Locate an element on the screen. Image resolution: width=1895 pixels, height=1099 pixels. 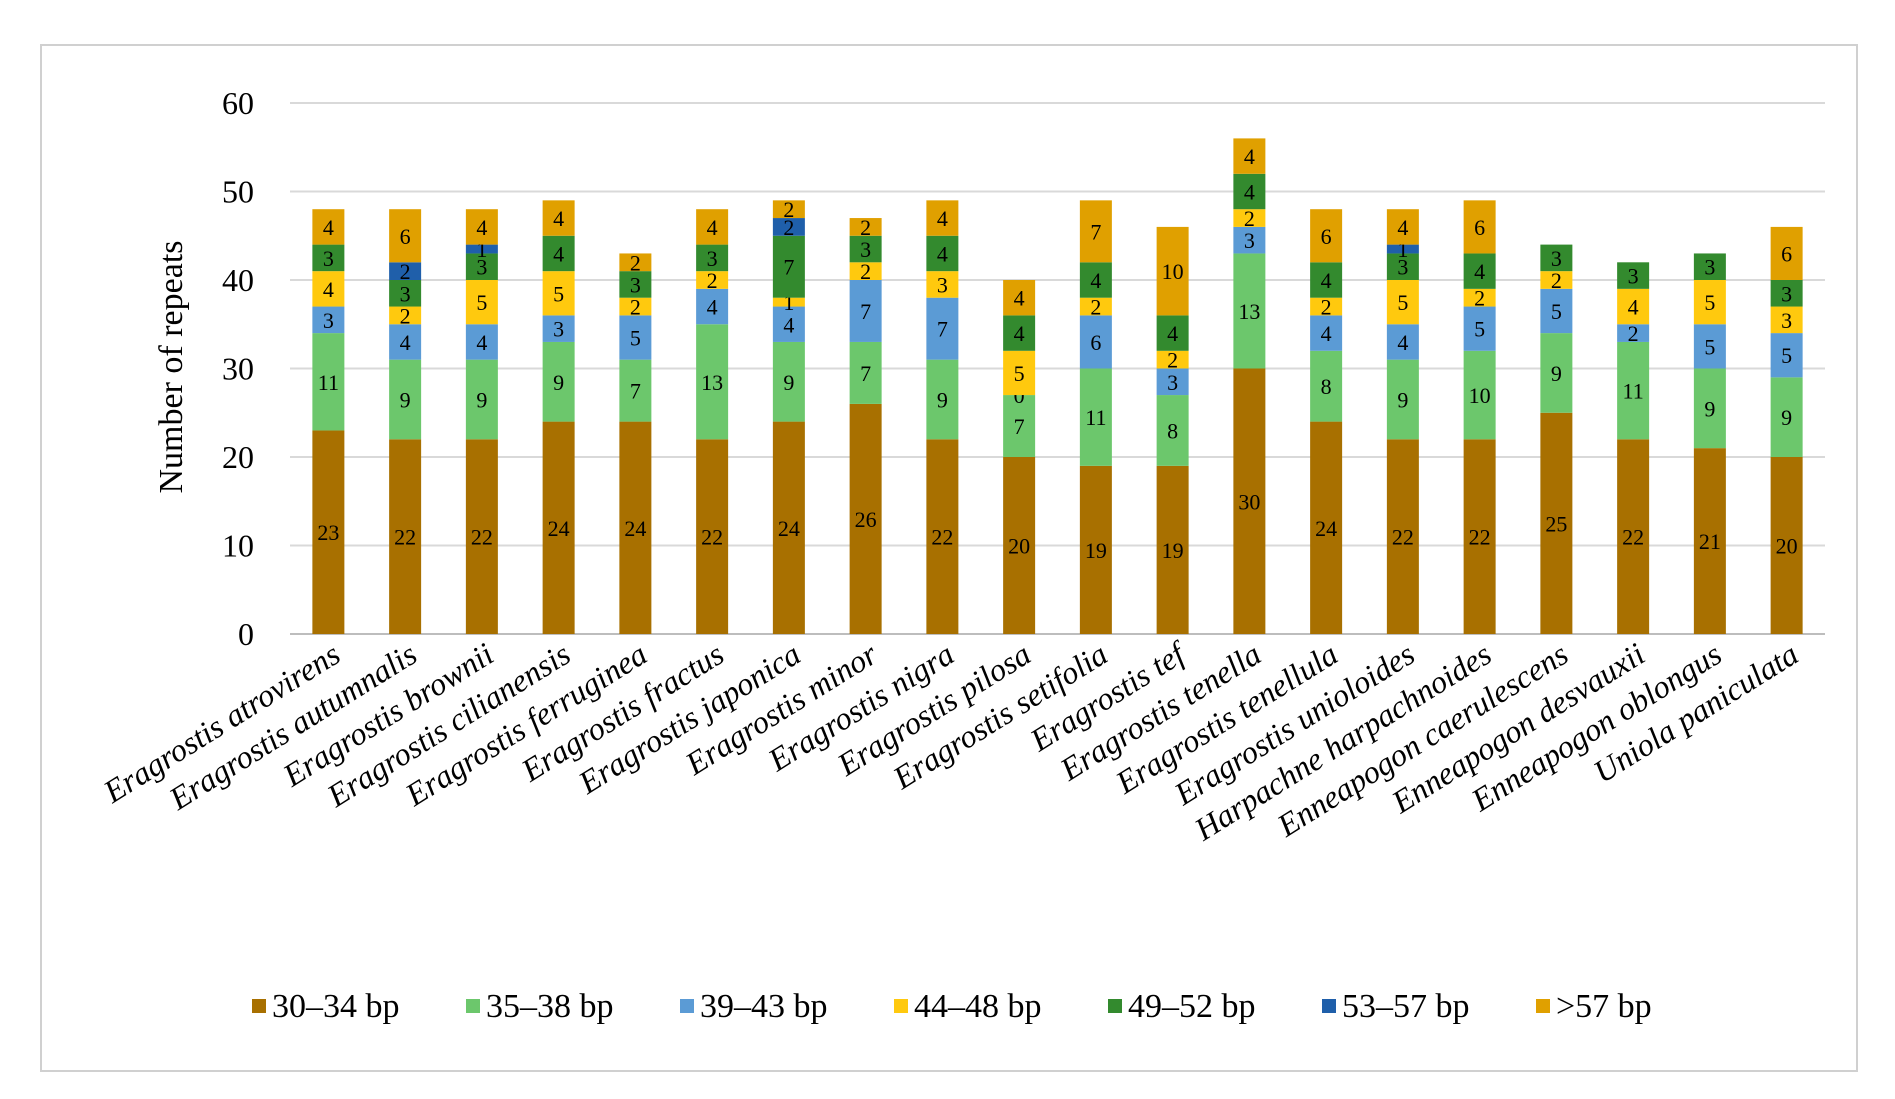
data-label: 0 is located at coordinates (1019, 395).